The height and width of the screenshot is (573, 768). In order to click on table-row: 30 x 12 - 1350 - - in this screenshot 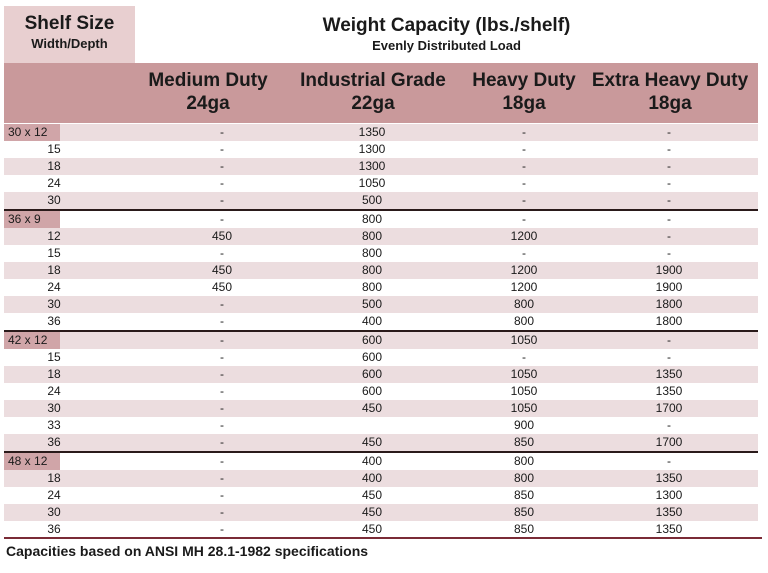, I will do `click(381, 132)`.